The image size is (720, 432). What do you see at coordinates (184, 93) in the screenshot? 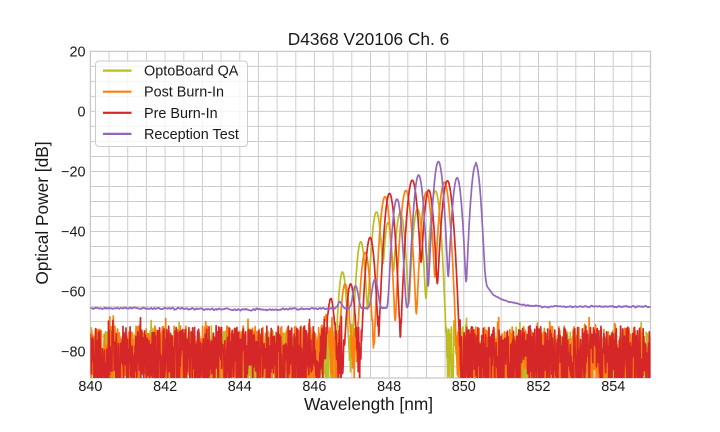
I see `svg-text: Post Burn-In` at bounding box center [184, 93].